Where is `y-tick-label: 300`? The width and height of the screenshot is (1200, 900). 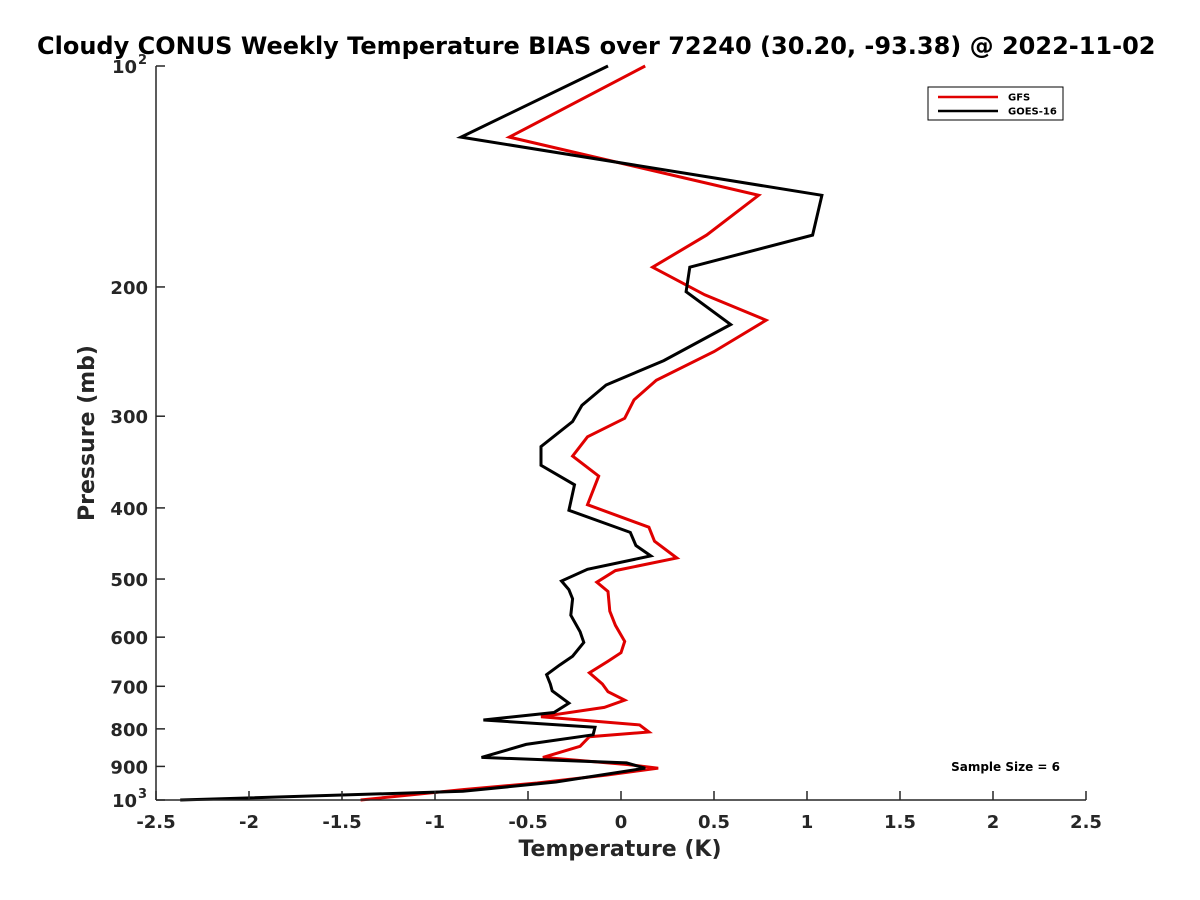
y-tick-label: 300 is located at coordinates (129, 417).